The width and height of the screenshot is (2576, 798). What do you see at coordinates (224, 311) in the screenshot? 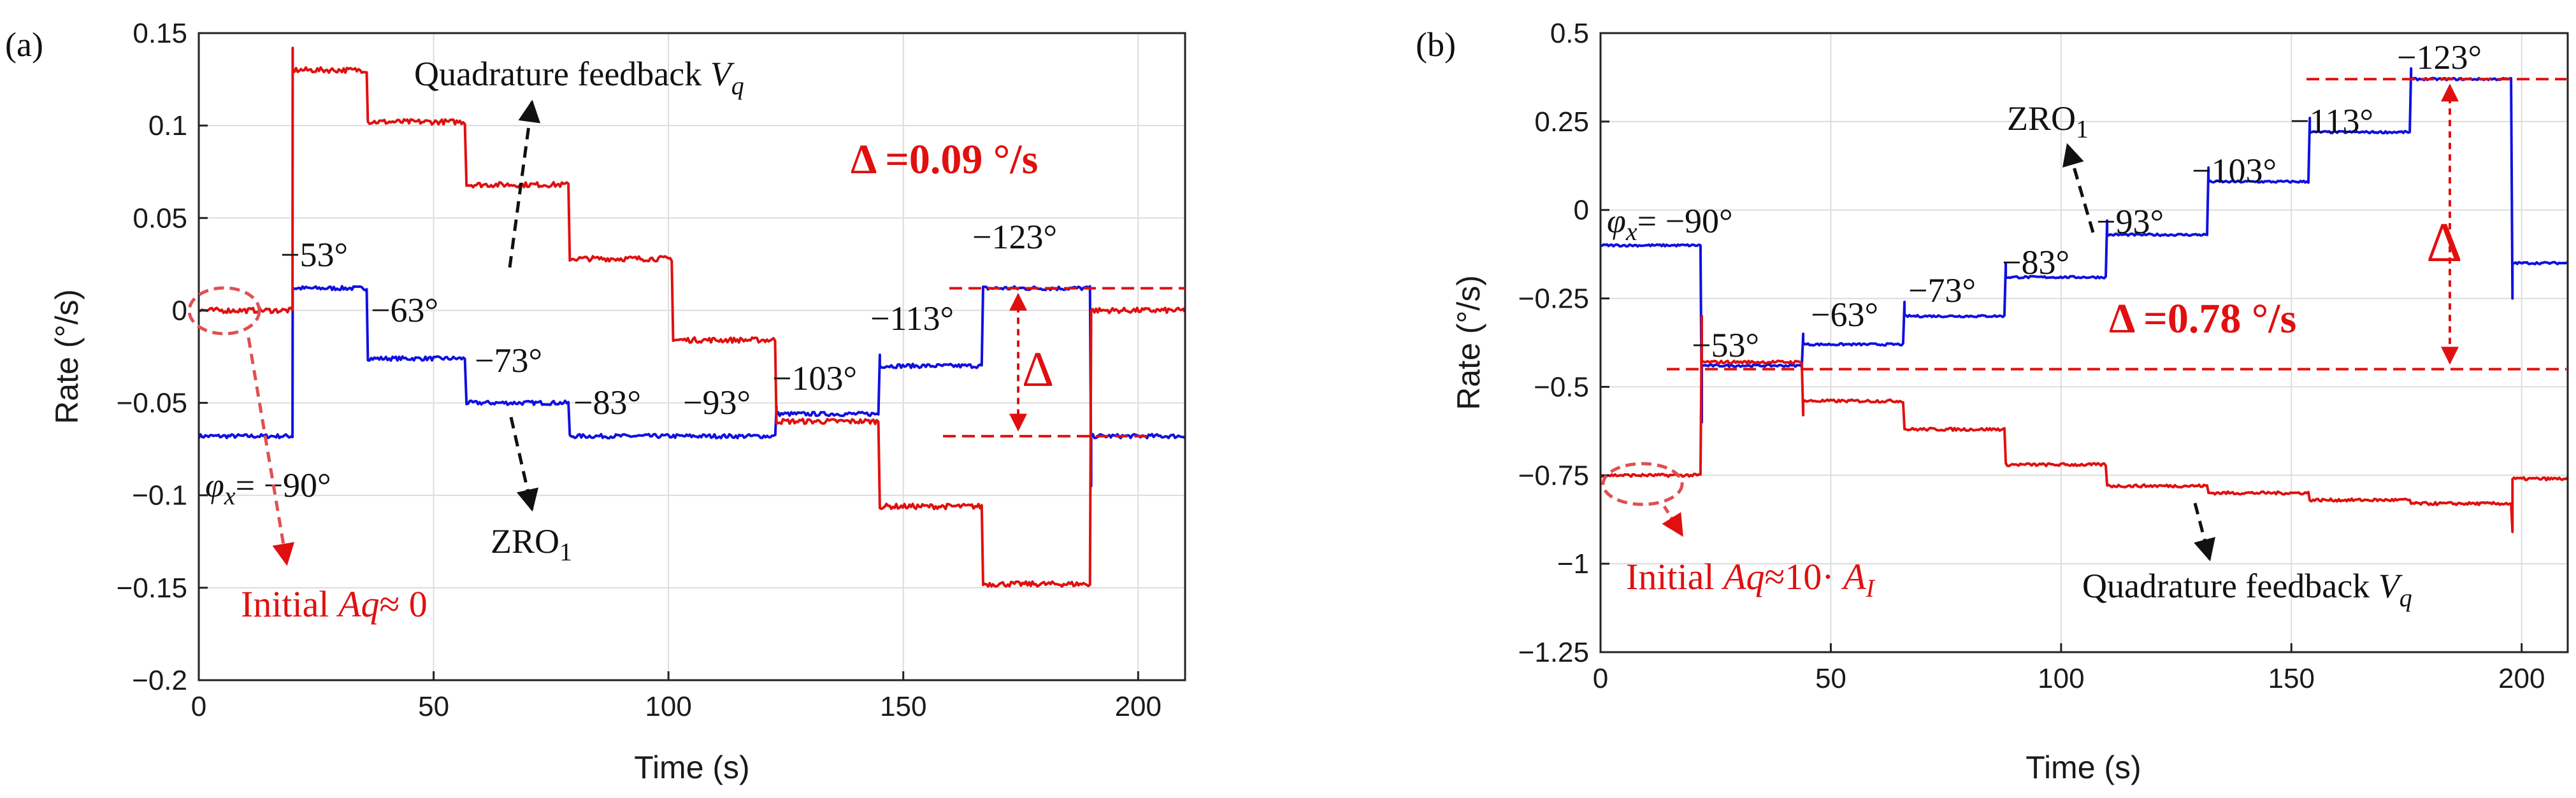
I see `panel-a-initial-ellipse` at bounding box center [224, 311].